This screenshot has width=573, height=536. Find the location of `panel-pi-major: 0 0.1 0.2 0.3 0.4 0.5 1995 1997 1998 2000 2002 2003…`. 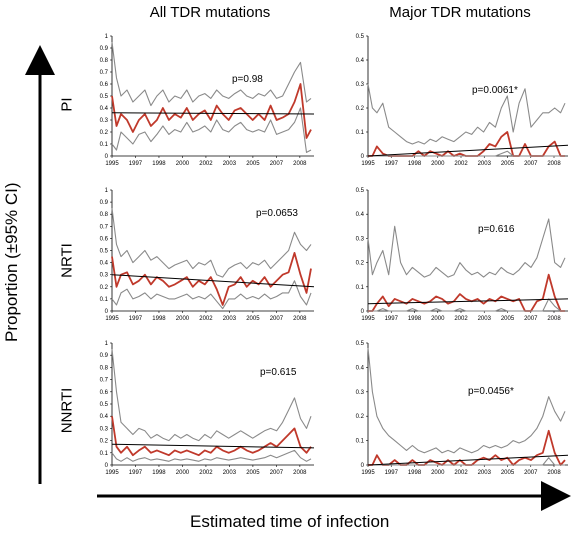

panel-pi-major: 0 0.1 0.2 0.3 0.4 0.5 1995 1997 1998 2000 2002 2003… is located at coordinates (462, 100).